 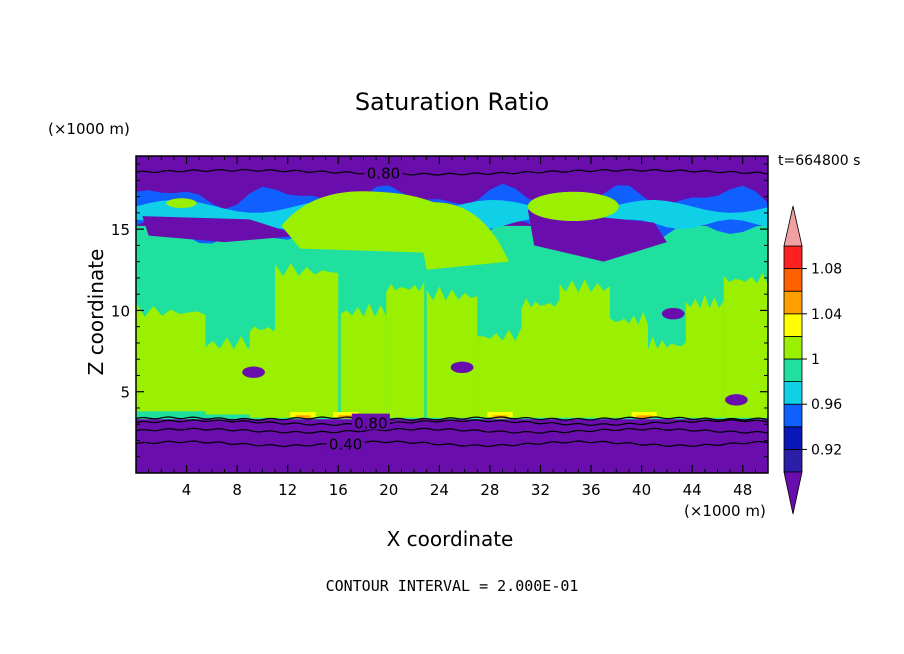 What do you see at coordinates (489, 490) in the screenshot?
I see `x-tick-label: 28` at bounding box center [489, 490].